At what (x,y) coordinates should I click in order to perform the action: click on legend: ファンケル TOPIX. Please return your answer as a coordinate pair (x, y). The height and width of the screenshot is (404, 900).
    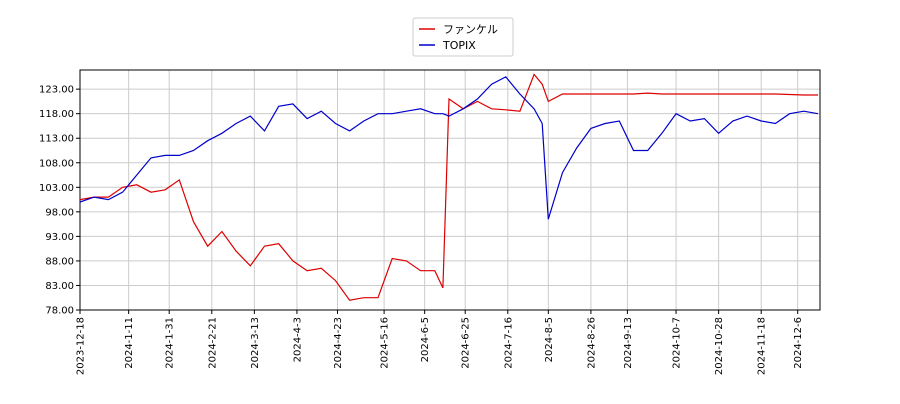
    Looking at the image, I should click on (463, 37).